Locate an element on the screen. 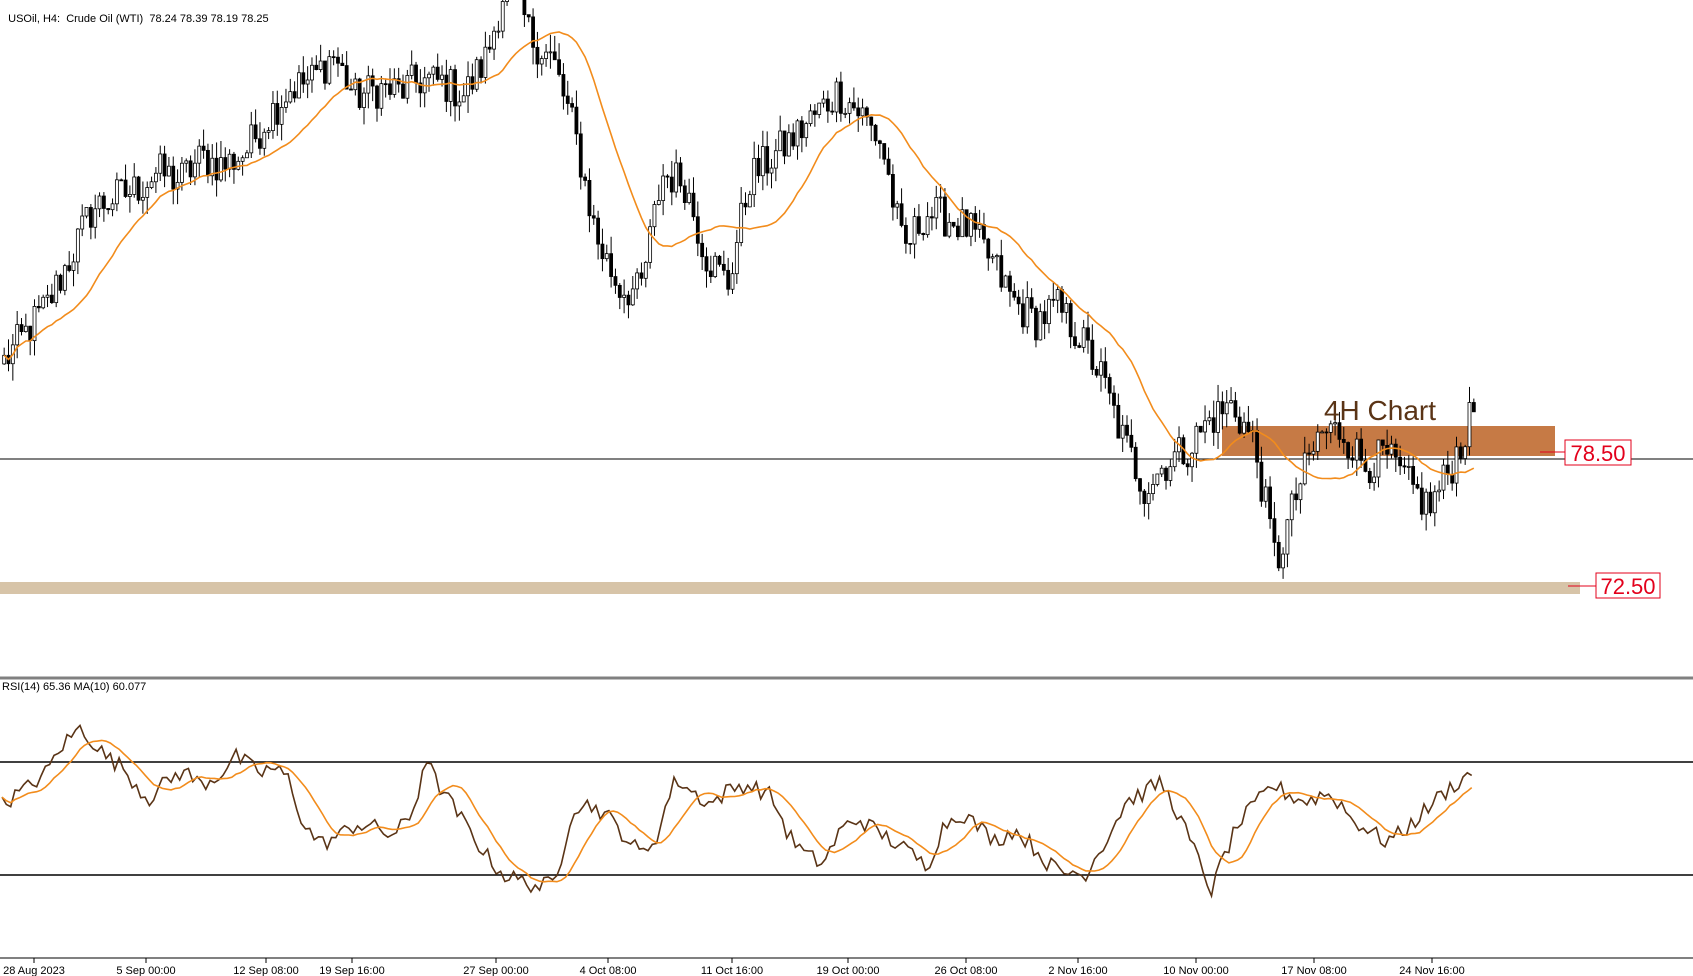  time-axis-label: 17 Nov 08:00 is located at coordinates (1313, 970).